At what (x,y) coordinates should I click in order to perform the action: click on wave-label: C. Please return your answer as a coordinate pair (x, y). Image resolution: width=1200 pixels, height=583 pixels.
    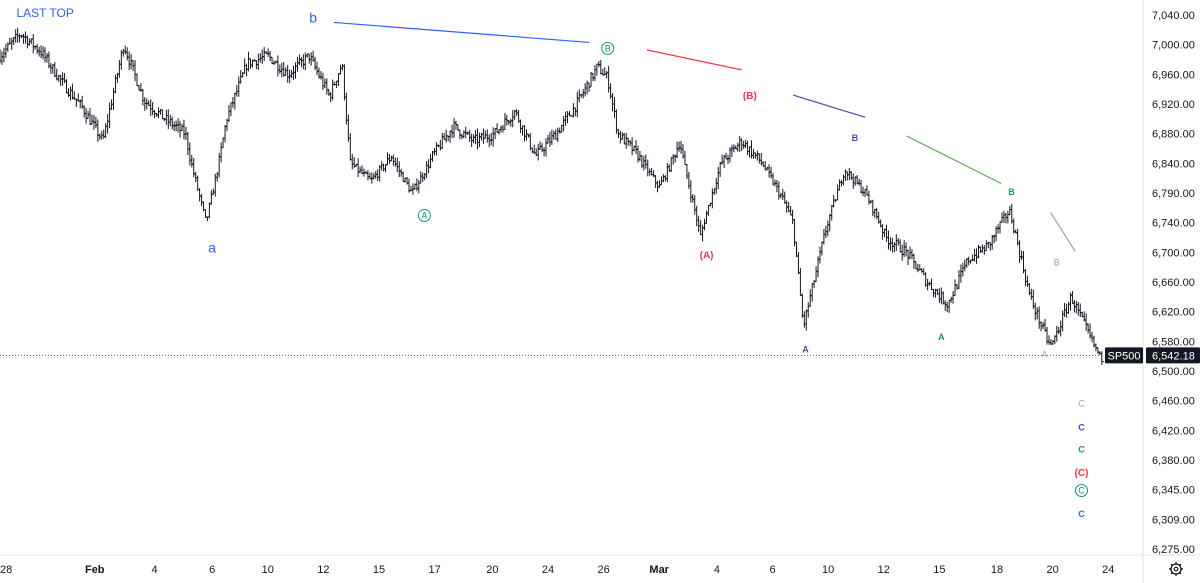
    Looking at the image, I should click on (1081, 450).